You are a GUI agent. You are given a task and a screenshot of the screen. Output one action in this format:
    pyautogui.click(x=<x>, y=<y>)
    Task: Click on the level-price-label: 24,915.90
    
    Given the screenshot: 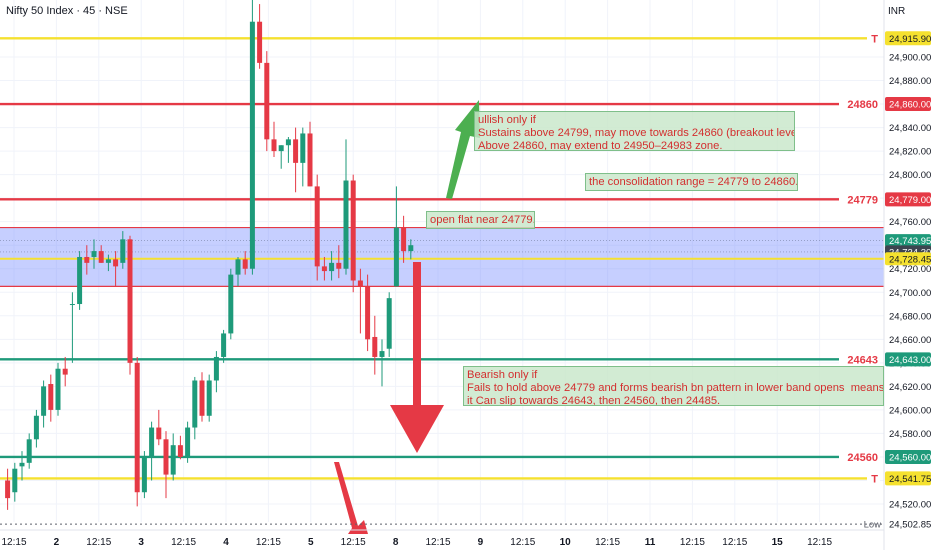 What is the action you would take?
    pyautogui.click(x=910, y=39)
    